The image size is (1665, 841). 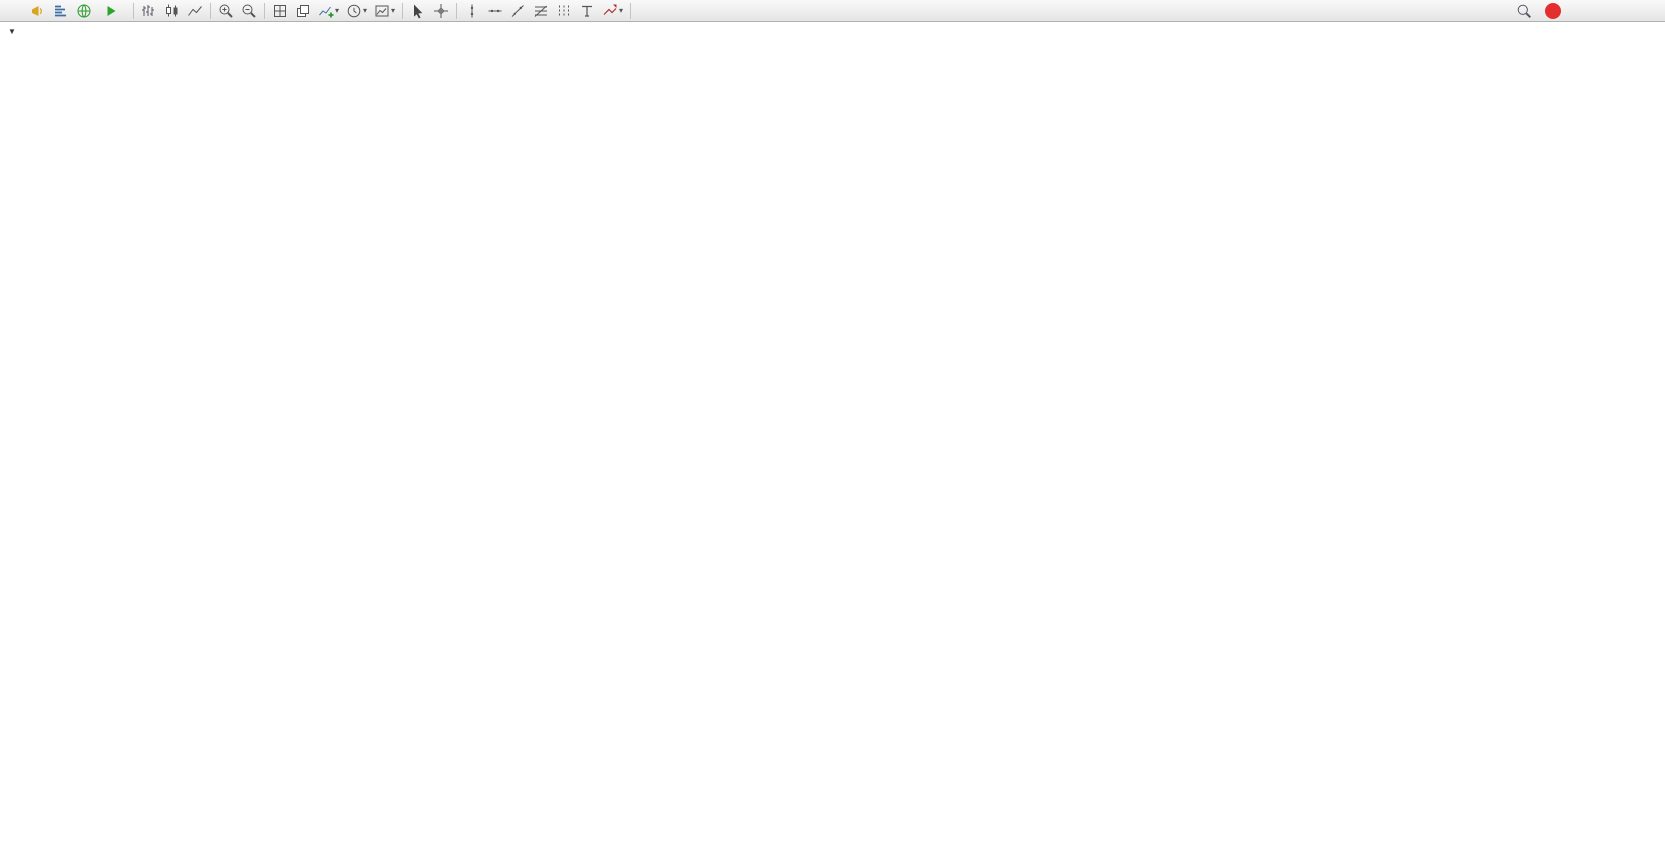 I want to click on arrows-tool-icon, so click(x=610, y=11).